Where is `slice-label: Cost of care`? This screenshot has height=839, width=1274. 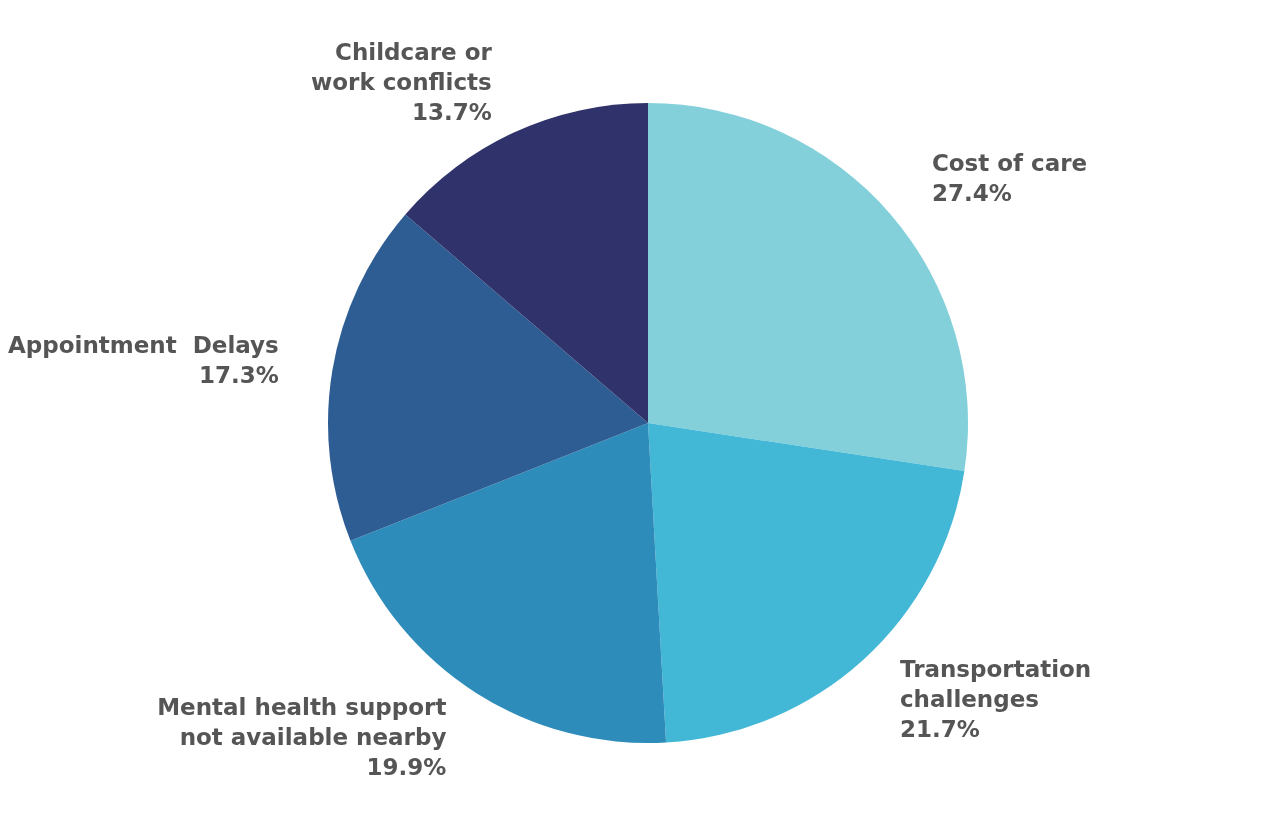 slice-label: Cost of care is located at coordinates (1009, 162).